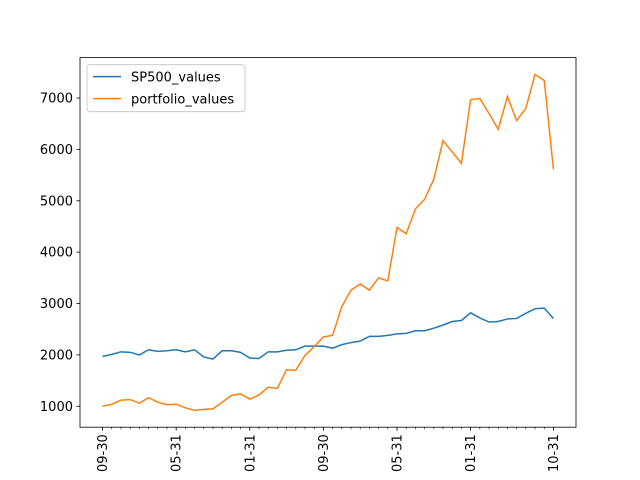  What do you see at coordinates (56, 201) in the screenshot?
I see `y-tick-label: 5000` at bounding box center [56, 201].